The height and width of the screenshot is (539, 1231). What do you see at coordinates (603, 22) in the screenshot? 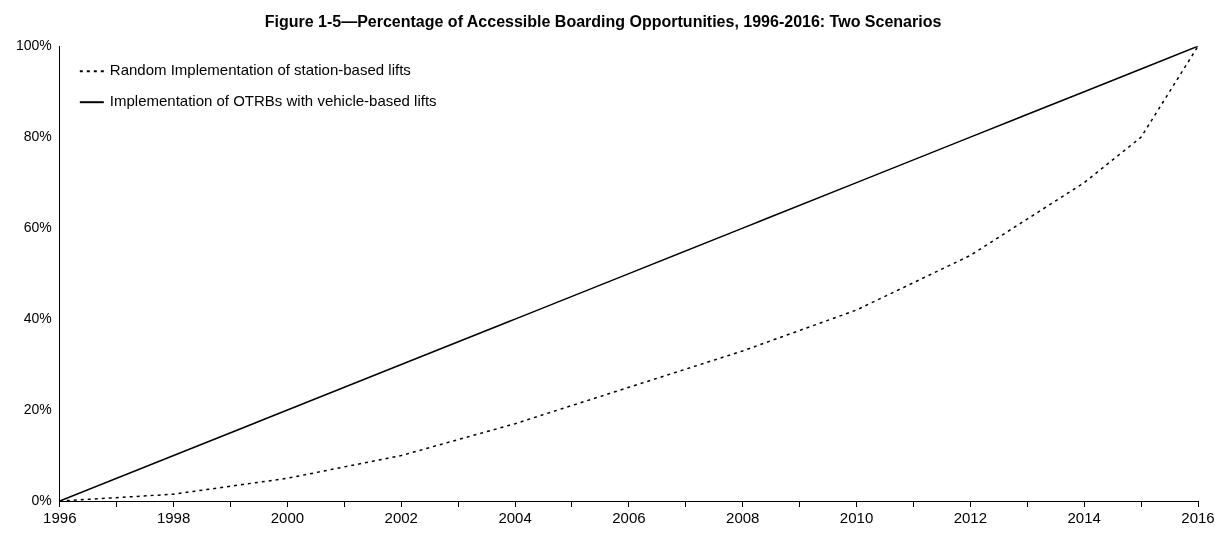
I see `chart-title: Figure 1-5—Percentage of Accessible Boarding Opportunities, 1996-2016: Two Scenarios` at bounding box center [603, 22].